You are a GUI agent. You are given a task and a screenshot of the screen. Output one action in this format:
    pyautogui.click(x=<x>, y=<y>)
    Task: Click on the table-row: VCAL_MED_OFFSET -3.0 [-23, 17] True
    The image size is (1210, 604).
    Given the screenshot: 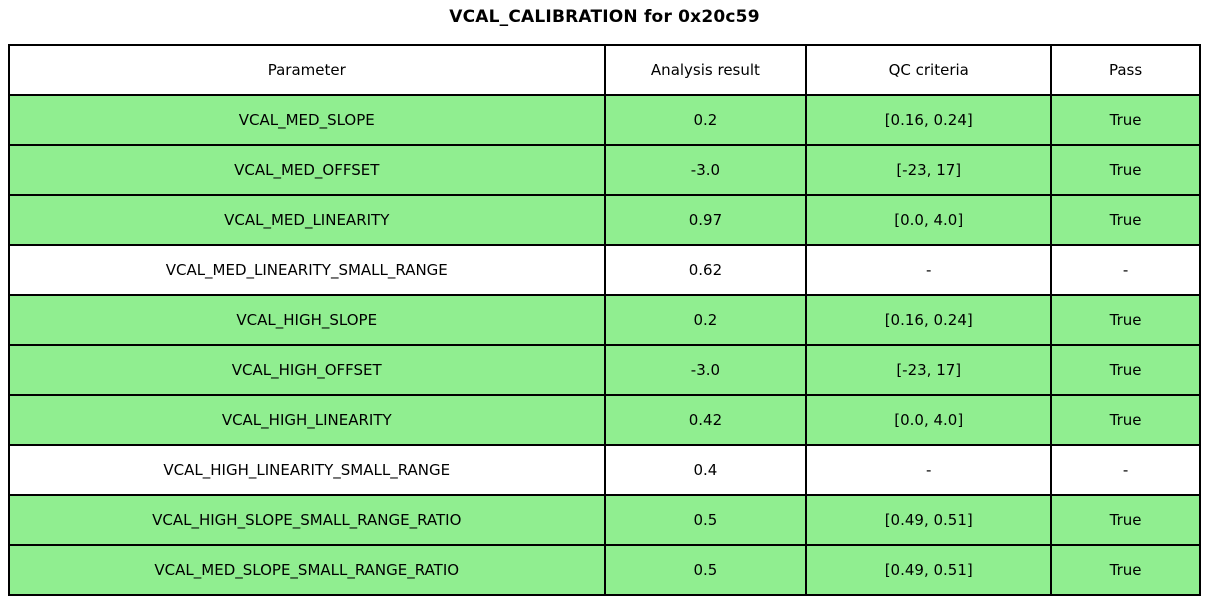 What is the action you would take?
    pyautogui.click(x=604, y=170)
    